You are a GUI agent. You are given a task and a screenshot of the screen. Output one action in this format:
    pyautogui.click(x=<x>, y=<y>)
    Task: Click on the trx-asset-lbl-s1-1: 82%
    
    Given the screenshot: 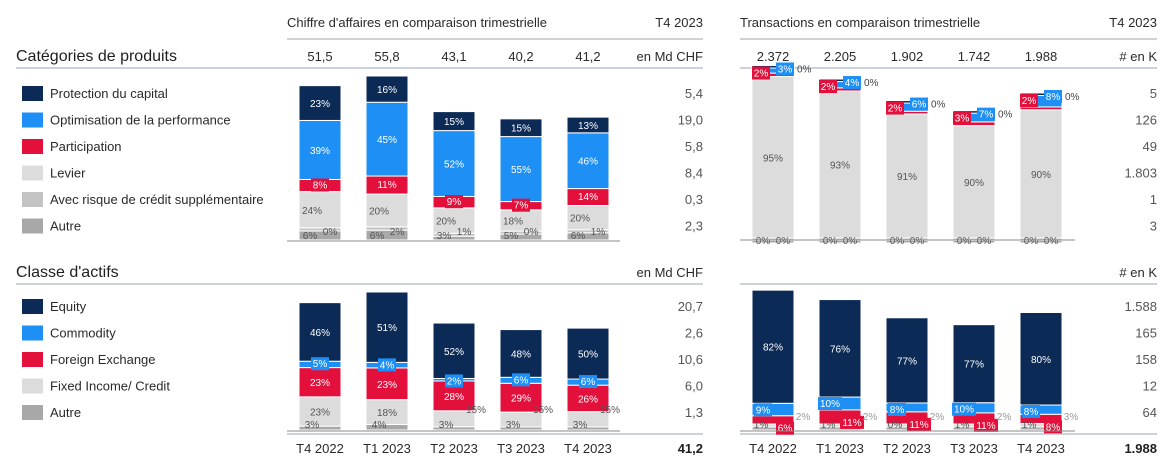 What is the action you would take?
    pyautogui.click(x=773, y=348)
    